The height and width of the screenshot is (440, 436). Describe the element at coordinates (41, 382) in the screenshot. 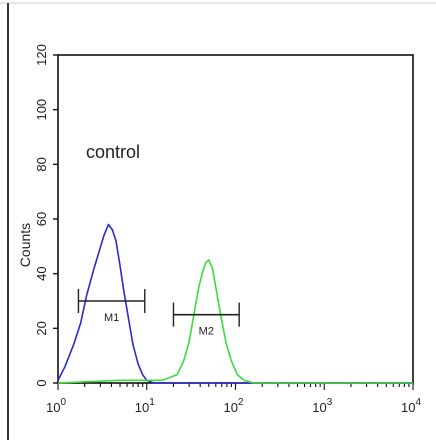

I see `y-tick-label: 0` at that location.